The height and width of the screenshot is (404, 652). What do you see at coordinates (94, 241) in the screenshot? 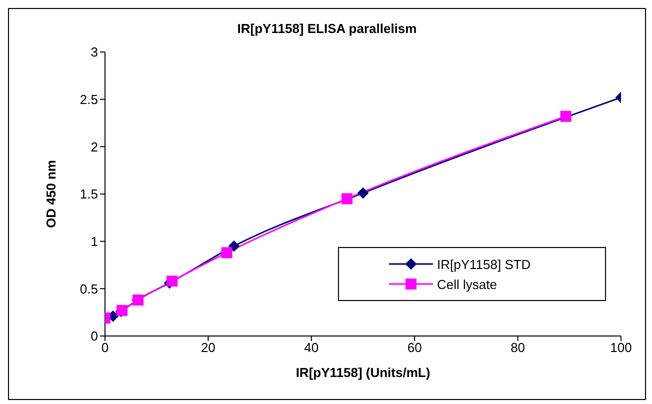
I see `y-tick-label: 1` at bounding box center [94, 241].